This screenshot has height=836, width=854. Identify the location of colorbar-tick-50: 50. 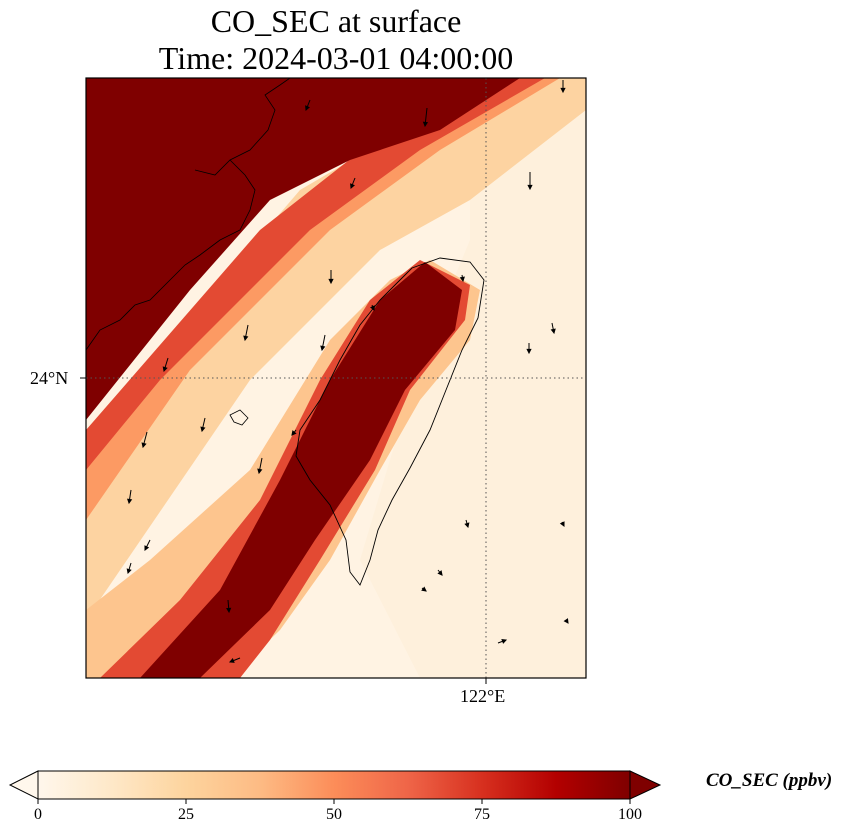
(334, 814).